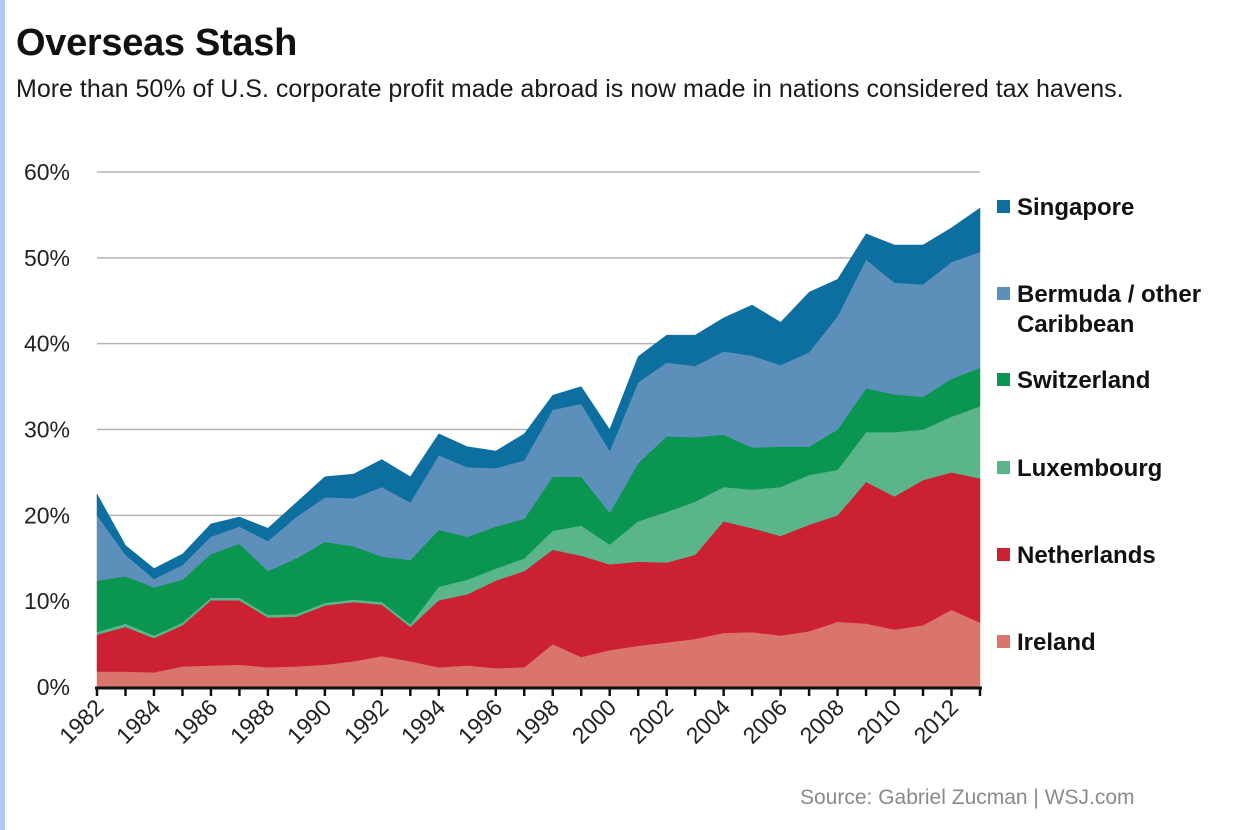 This screenshot has height=830, width=1250. I want to click on legend-item: Luxembourg, so click(1079, 468).